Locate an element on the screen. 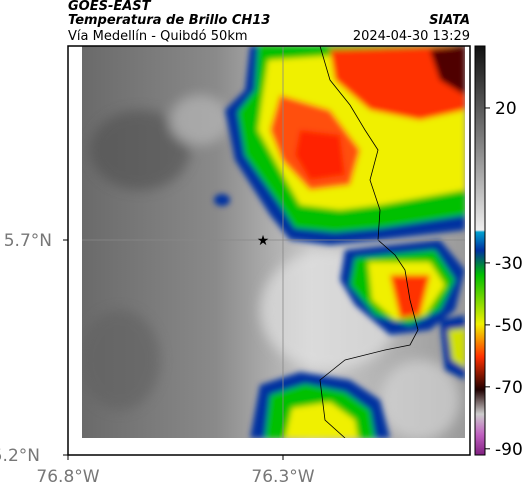 This screenshot has height=491, width=526. source: GOES-EAST is located at coordinates (110, 7).